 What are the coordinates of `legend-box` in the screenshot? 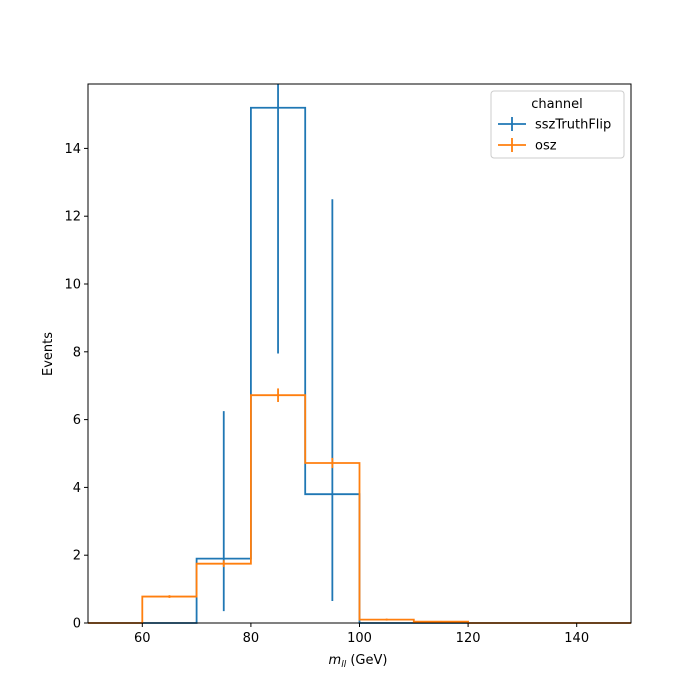 It's located at (557, 124).